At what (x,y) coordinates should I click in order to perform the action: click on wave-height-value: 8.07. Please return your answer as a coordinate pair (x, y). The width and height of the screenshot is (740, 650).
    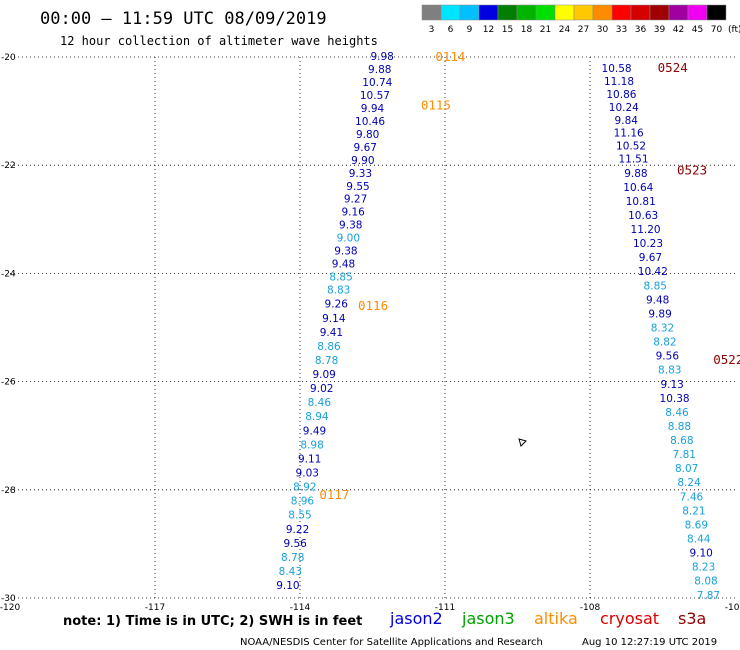
    Looking at the image, I should click on (686, 469).